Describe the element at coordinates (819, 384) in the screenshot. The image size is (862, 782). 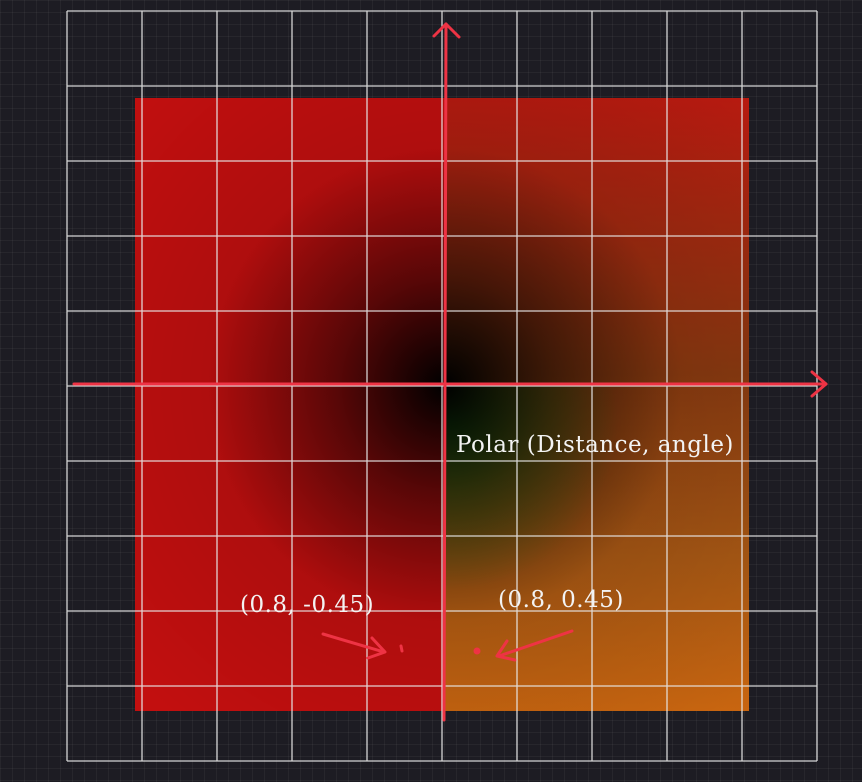
I see `x-axis-arrowhead-icon` at that location.